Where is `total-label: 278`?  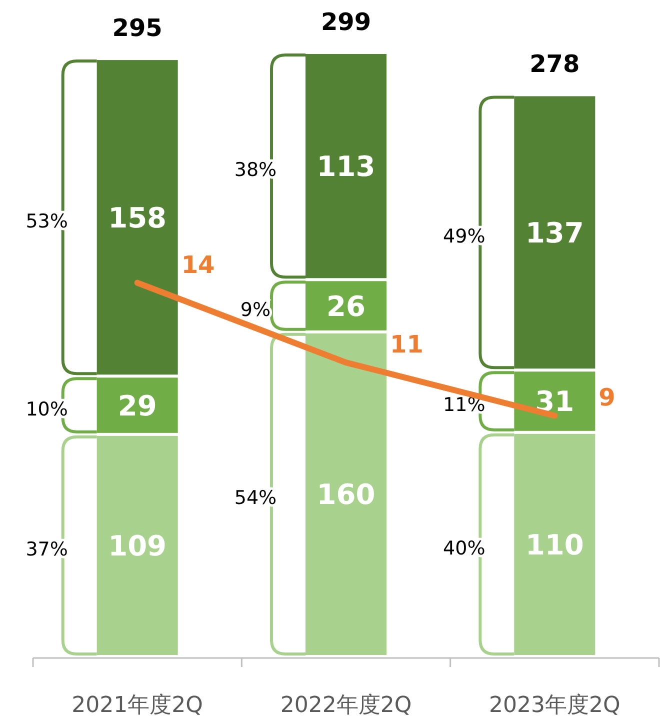
total-label: 278 is located at coordinates (555, 64).